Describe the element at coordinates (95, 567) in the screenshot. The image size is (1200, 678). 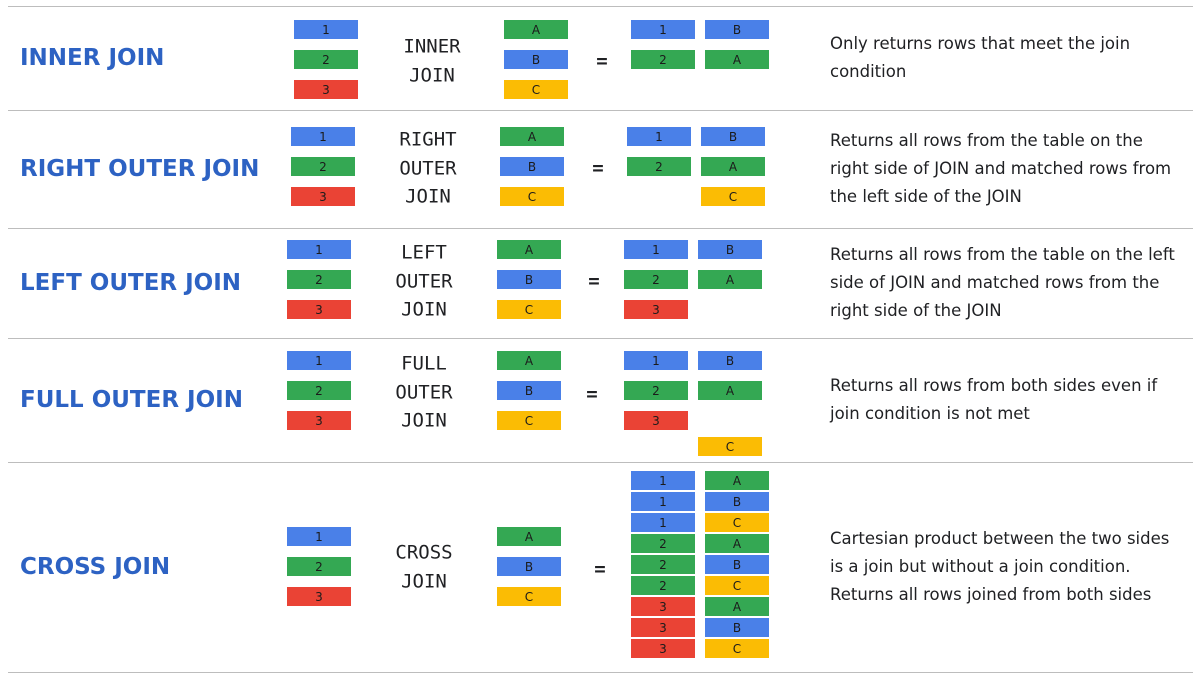
I see `cross-join-title: CROSS JOIN` at that location.